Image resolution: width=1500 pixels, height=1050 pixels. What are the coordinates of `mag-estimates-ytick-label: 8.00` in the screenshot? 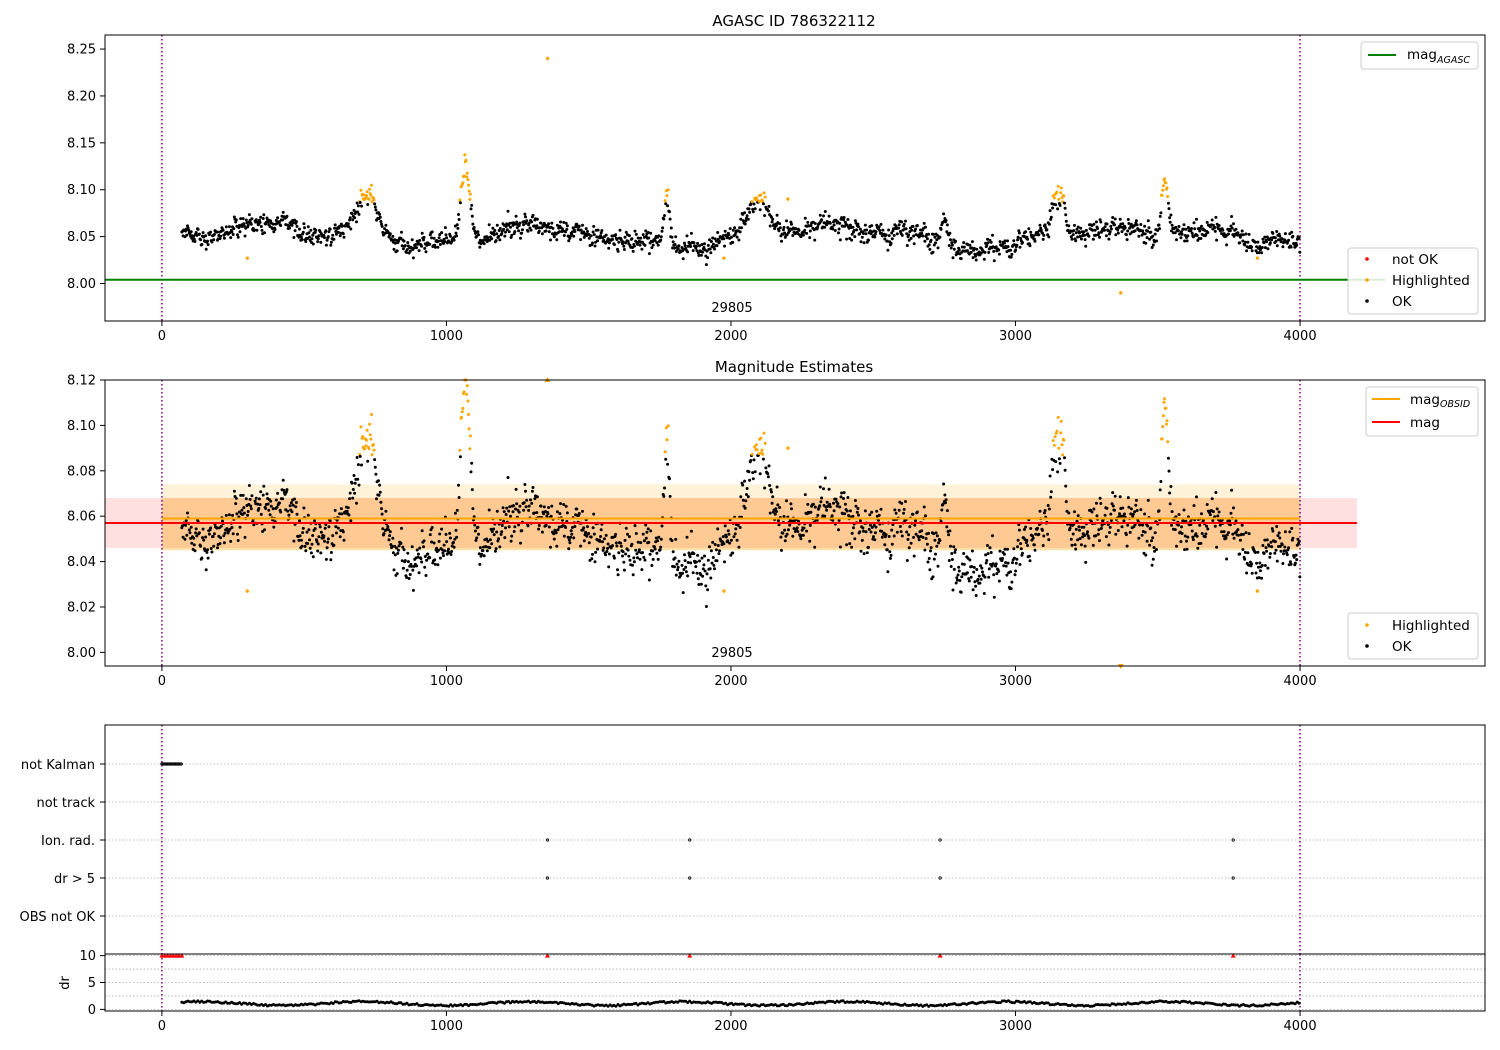 It's located at (81, 653).